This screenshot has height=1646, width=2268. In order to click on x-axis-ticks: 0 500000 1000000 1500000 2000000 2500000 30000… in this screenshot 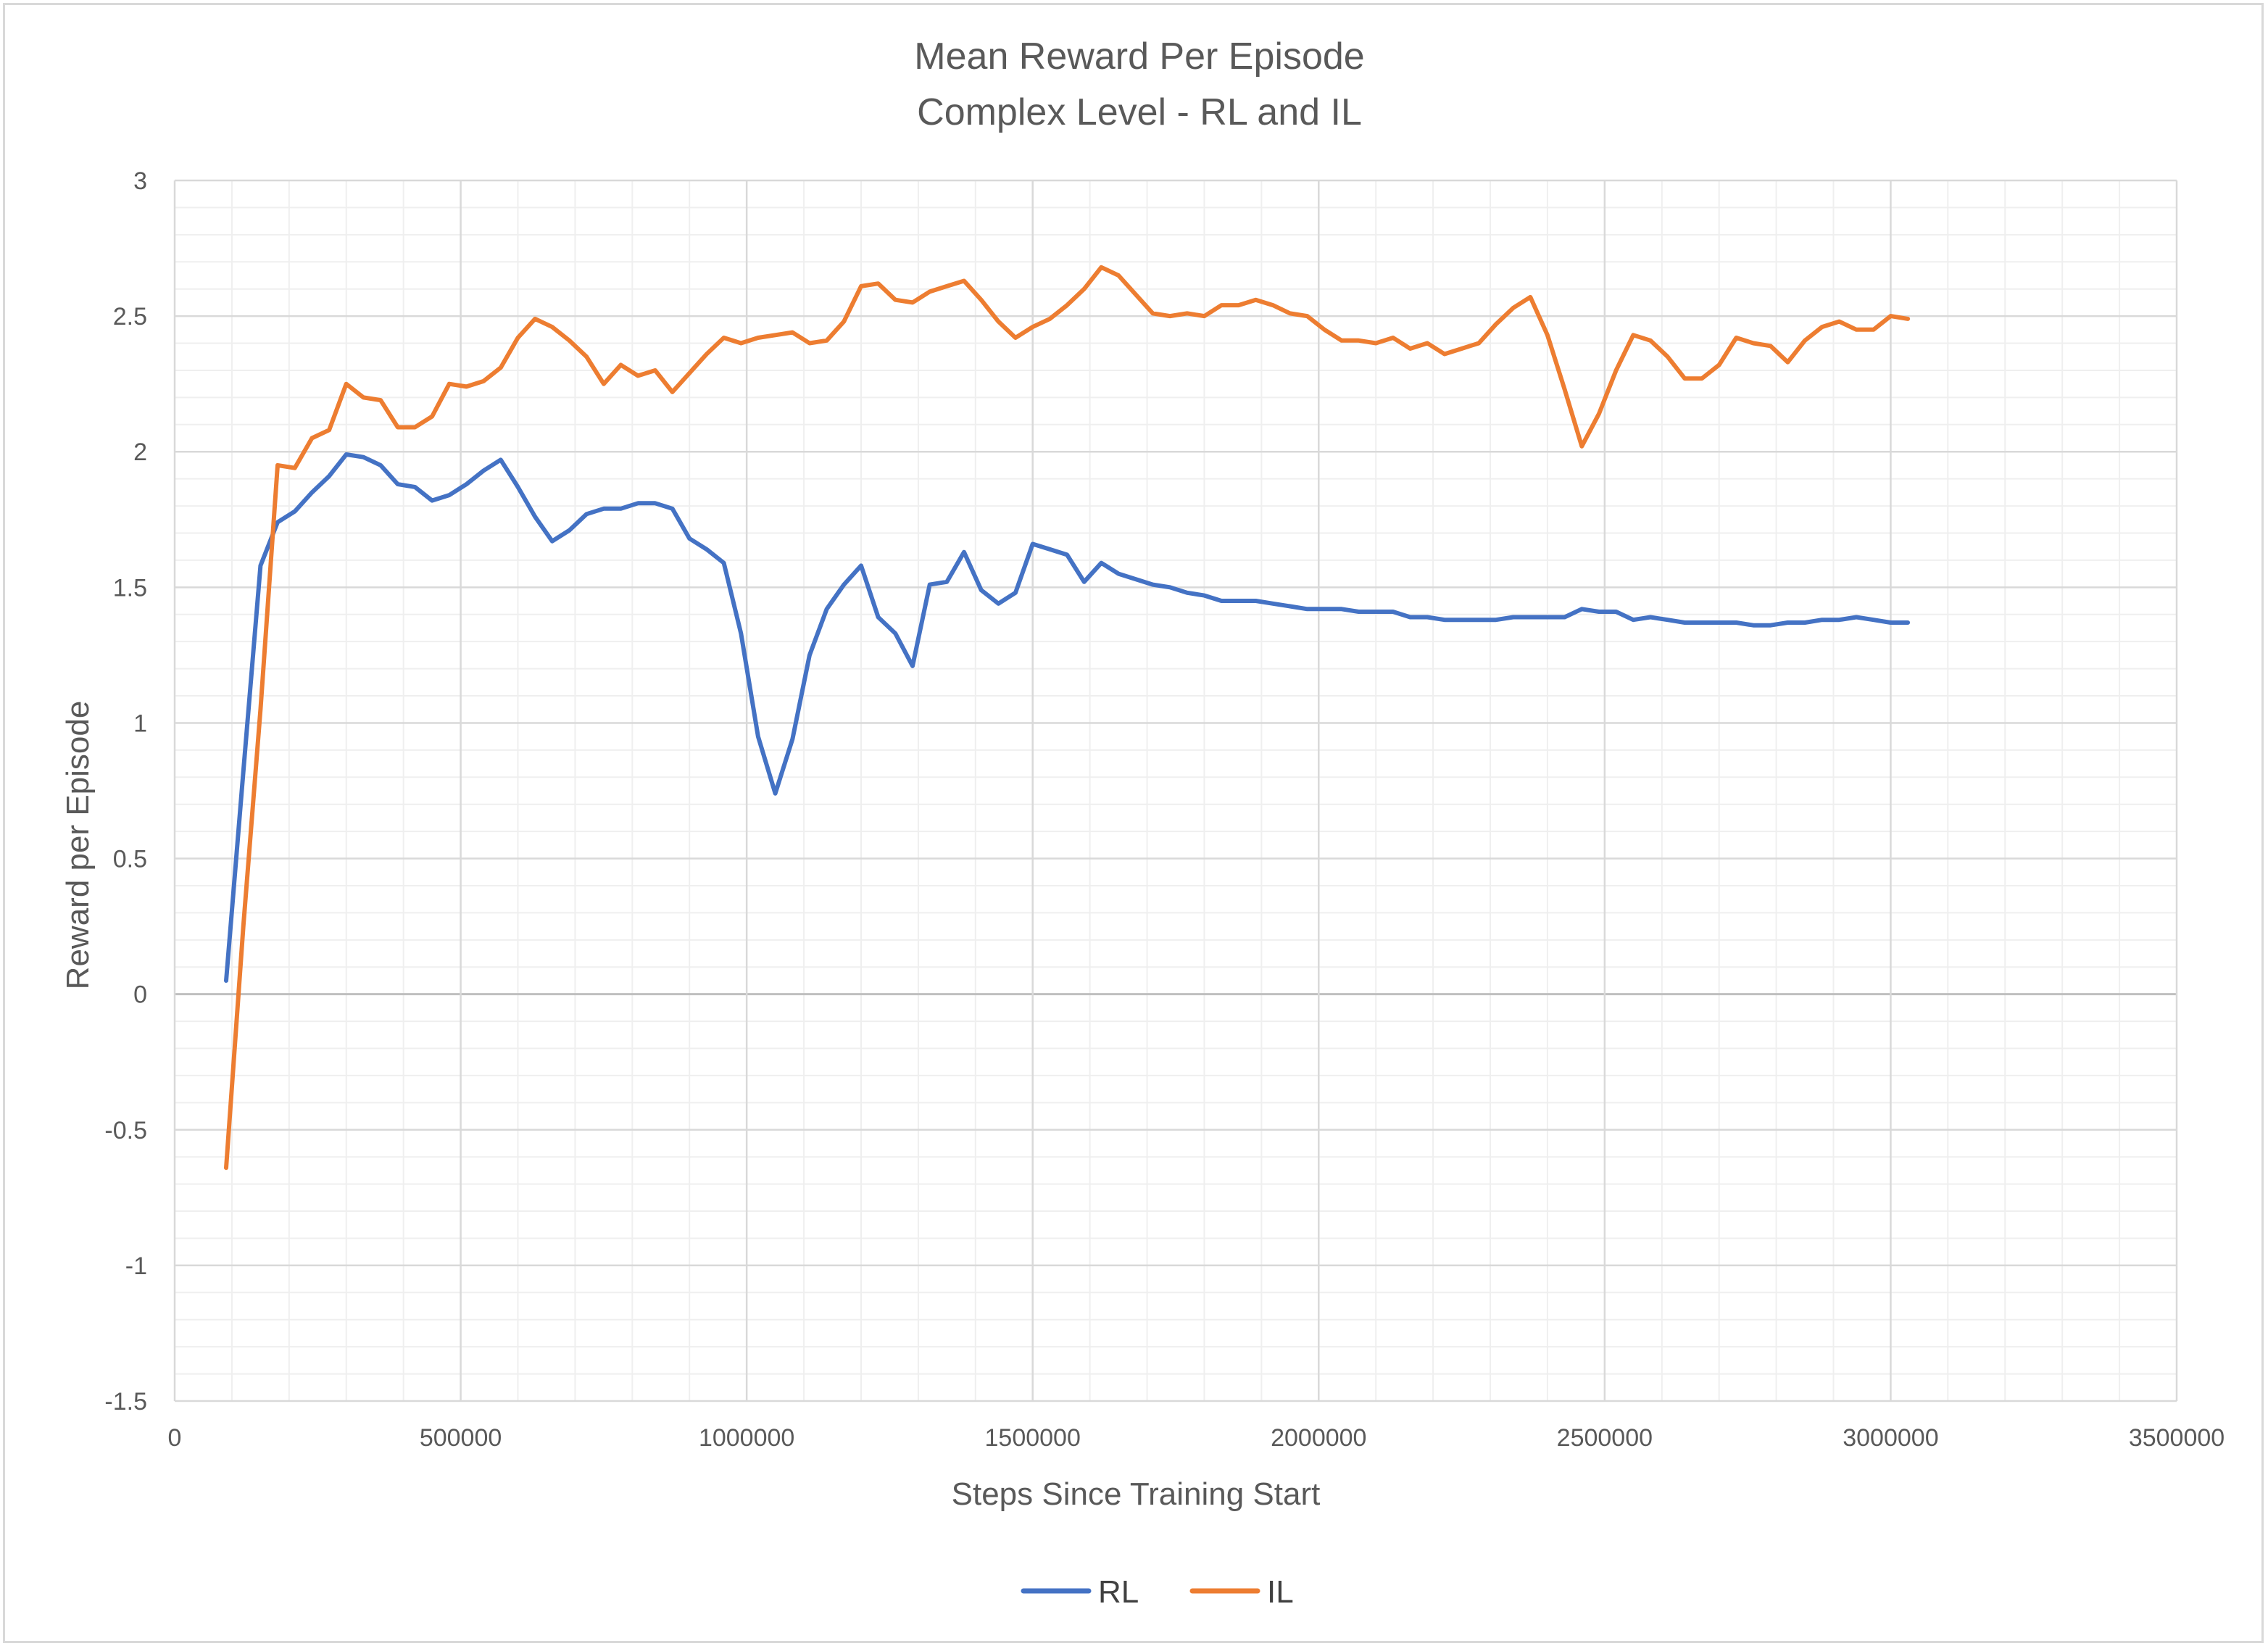, I will do `click(1196, 1438)`.